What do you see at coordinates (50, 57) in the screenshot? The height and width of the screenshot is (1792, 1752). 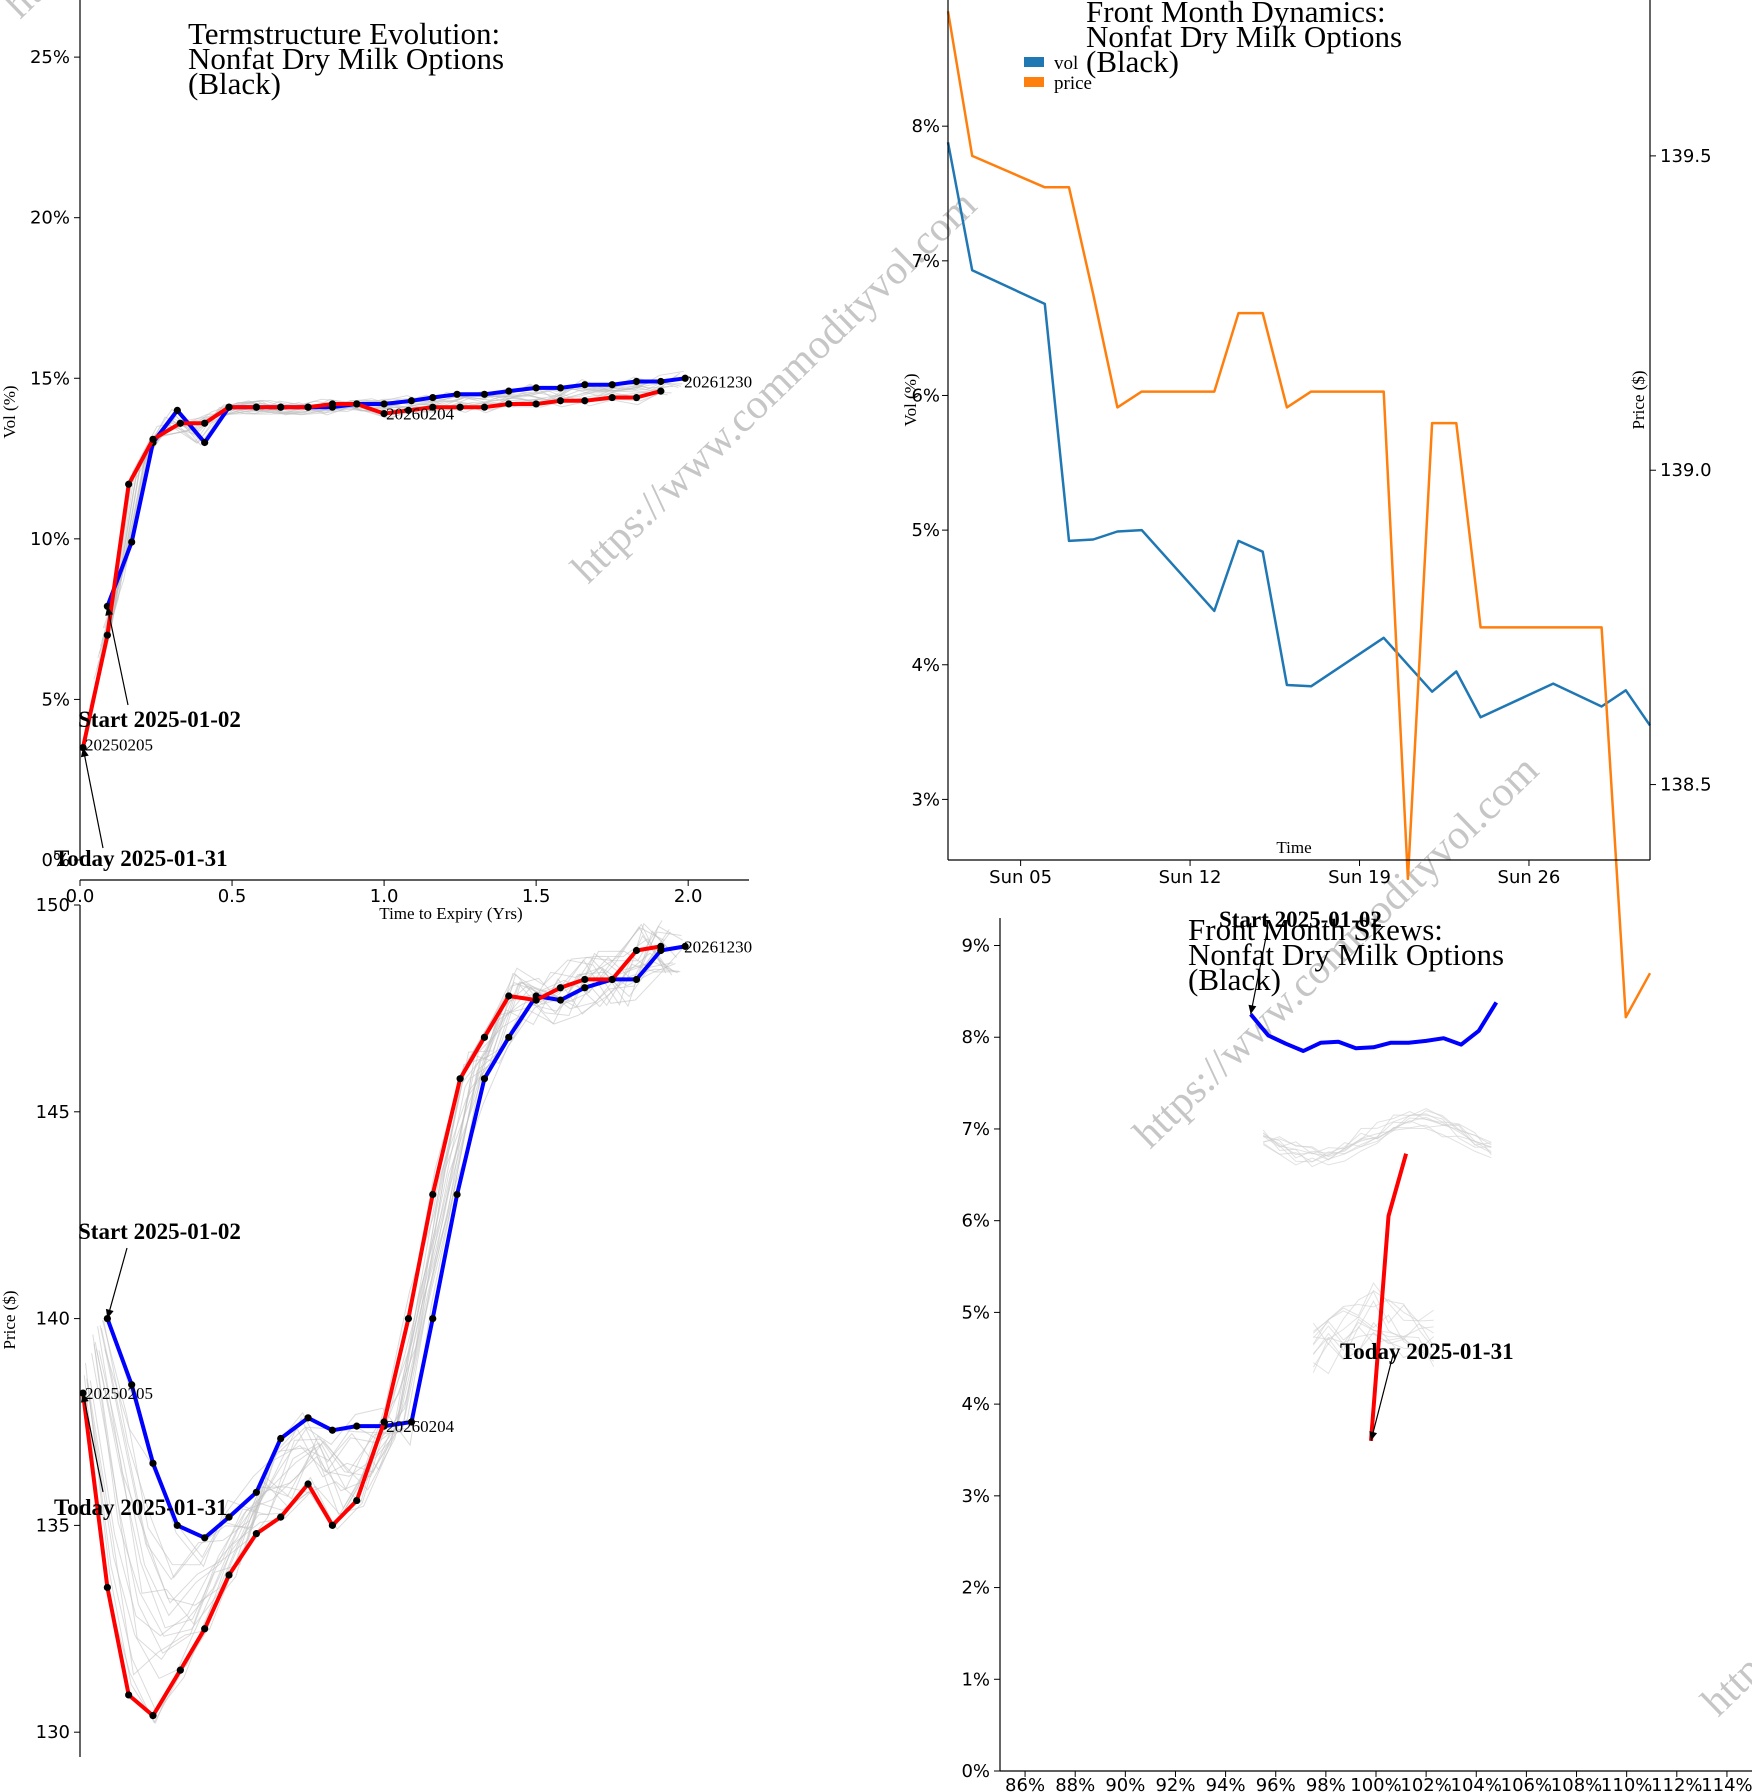 I see `y-tick-label: 25%` at bounding box center [50, 57].